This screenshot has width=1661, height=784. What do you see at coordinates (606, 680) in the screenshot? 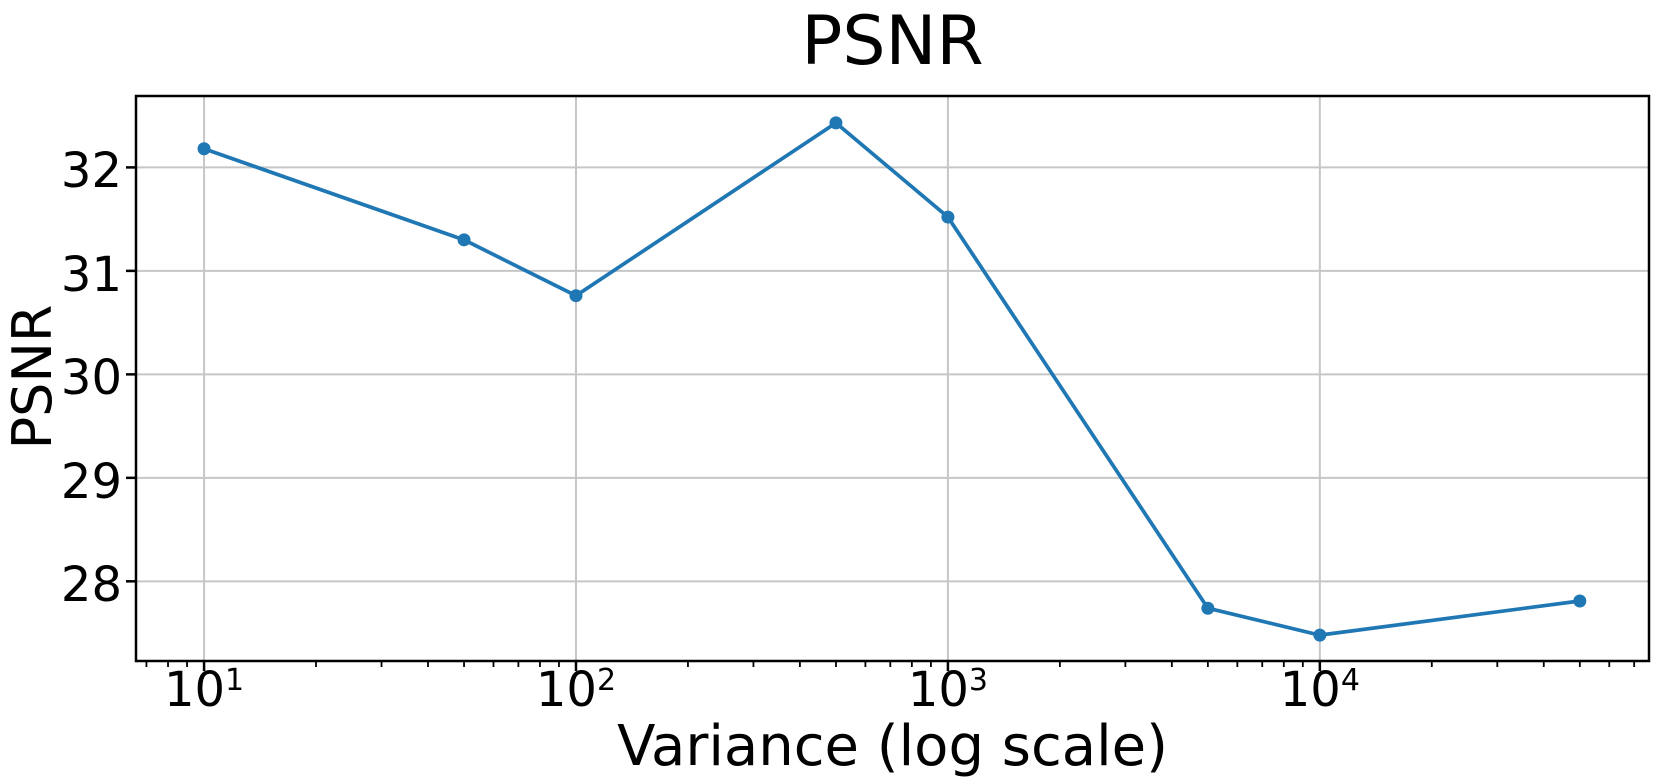
I see `x-tick-exponent: 2` at bounding box center [606, 680].